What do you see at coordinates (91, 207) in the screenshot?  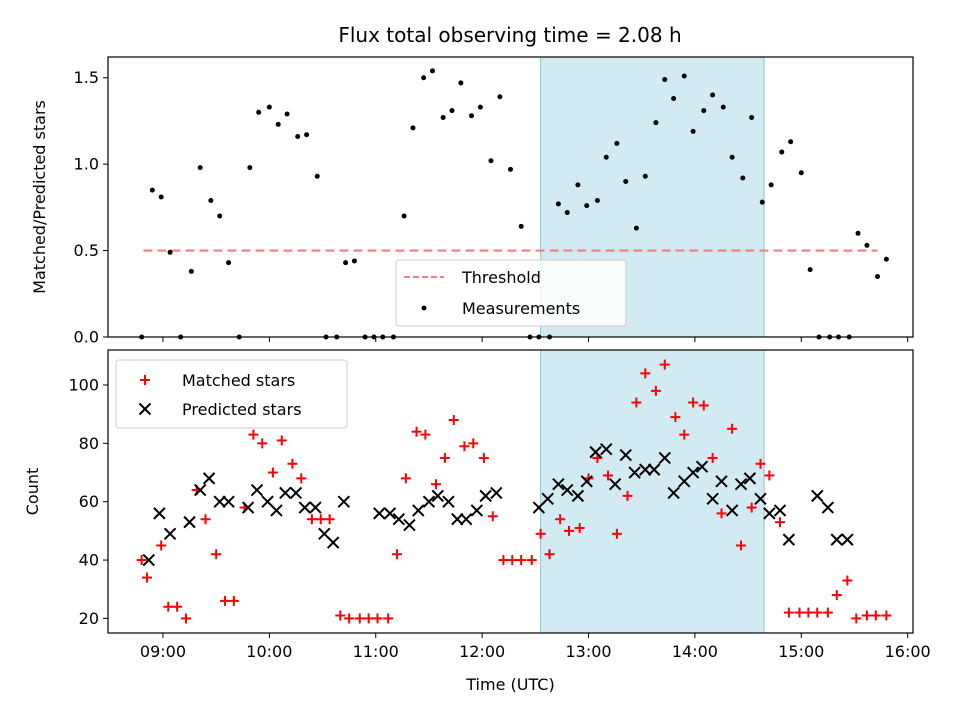 I see `top-panel-y-axis: 0.0 0.5 1.0 1.5` at bounding box center [91, 207].